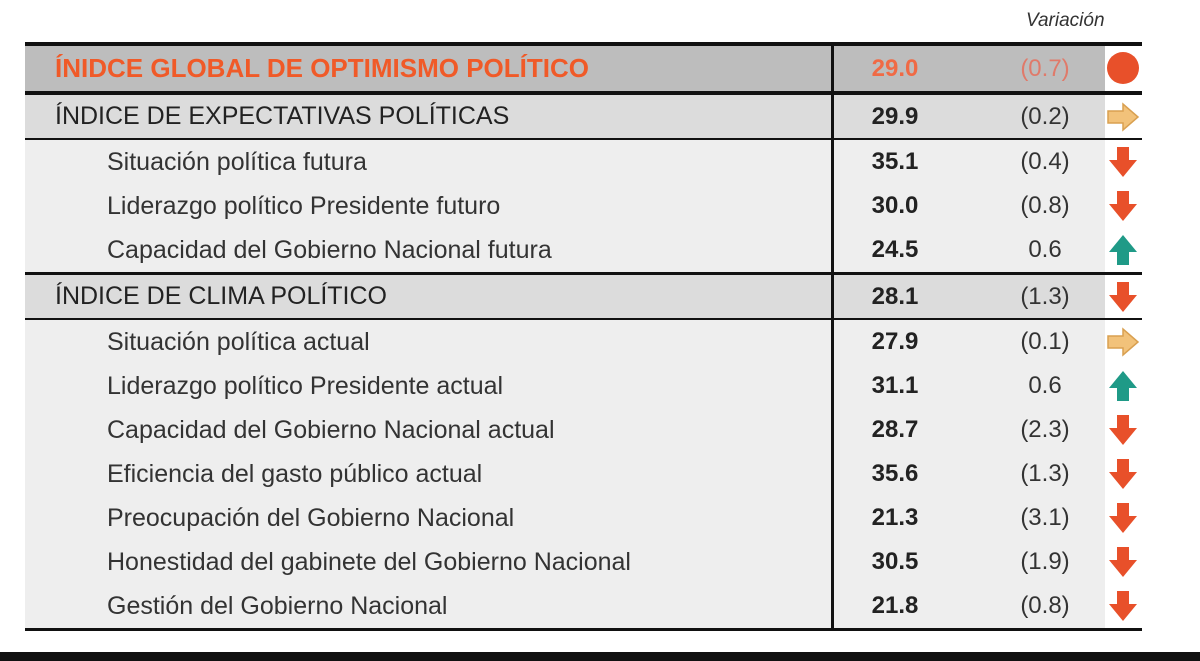 This screenshot has height=661, width=1200. Describe the element at coordinates (895, 517) in the screenshot. I see `row-value: 21.3` at that location.